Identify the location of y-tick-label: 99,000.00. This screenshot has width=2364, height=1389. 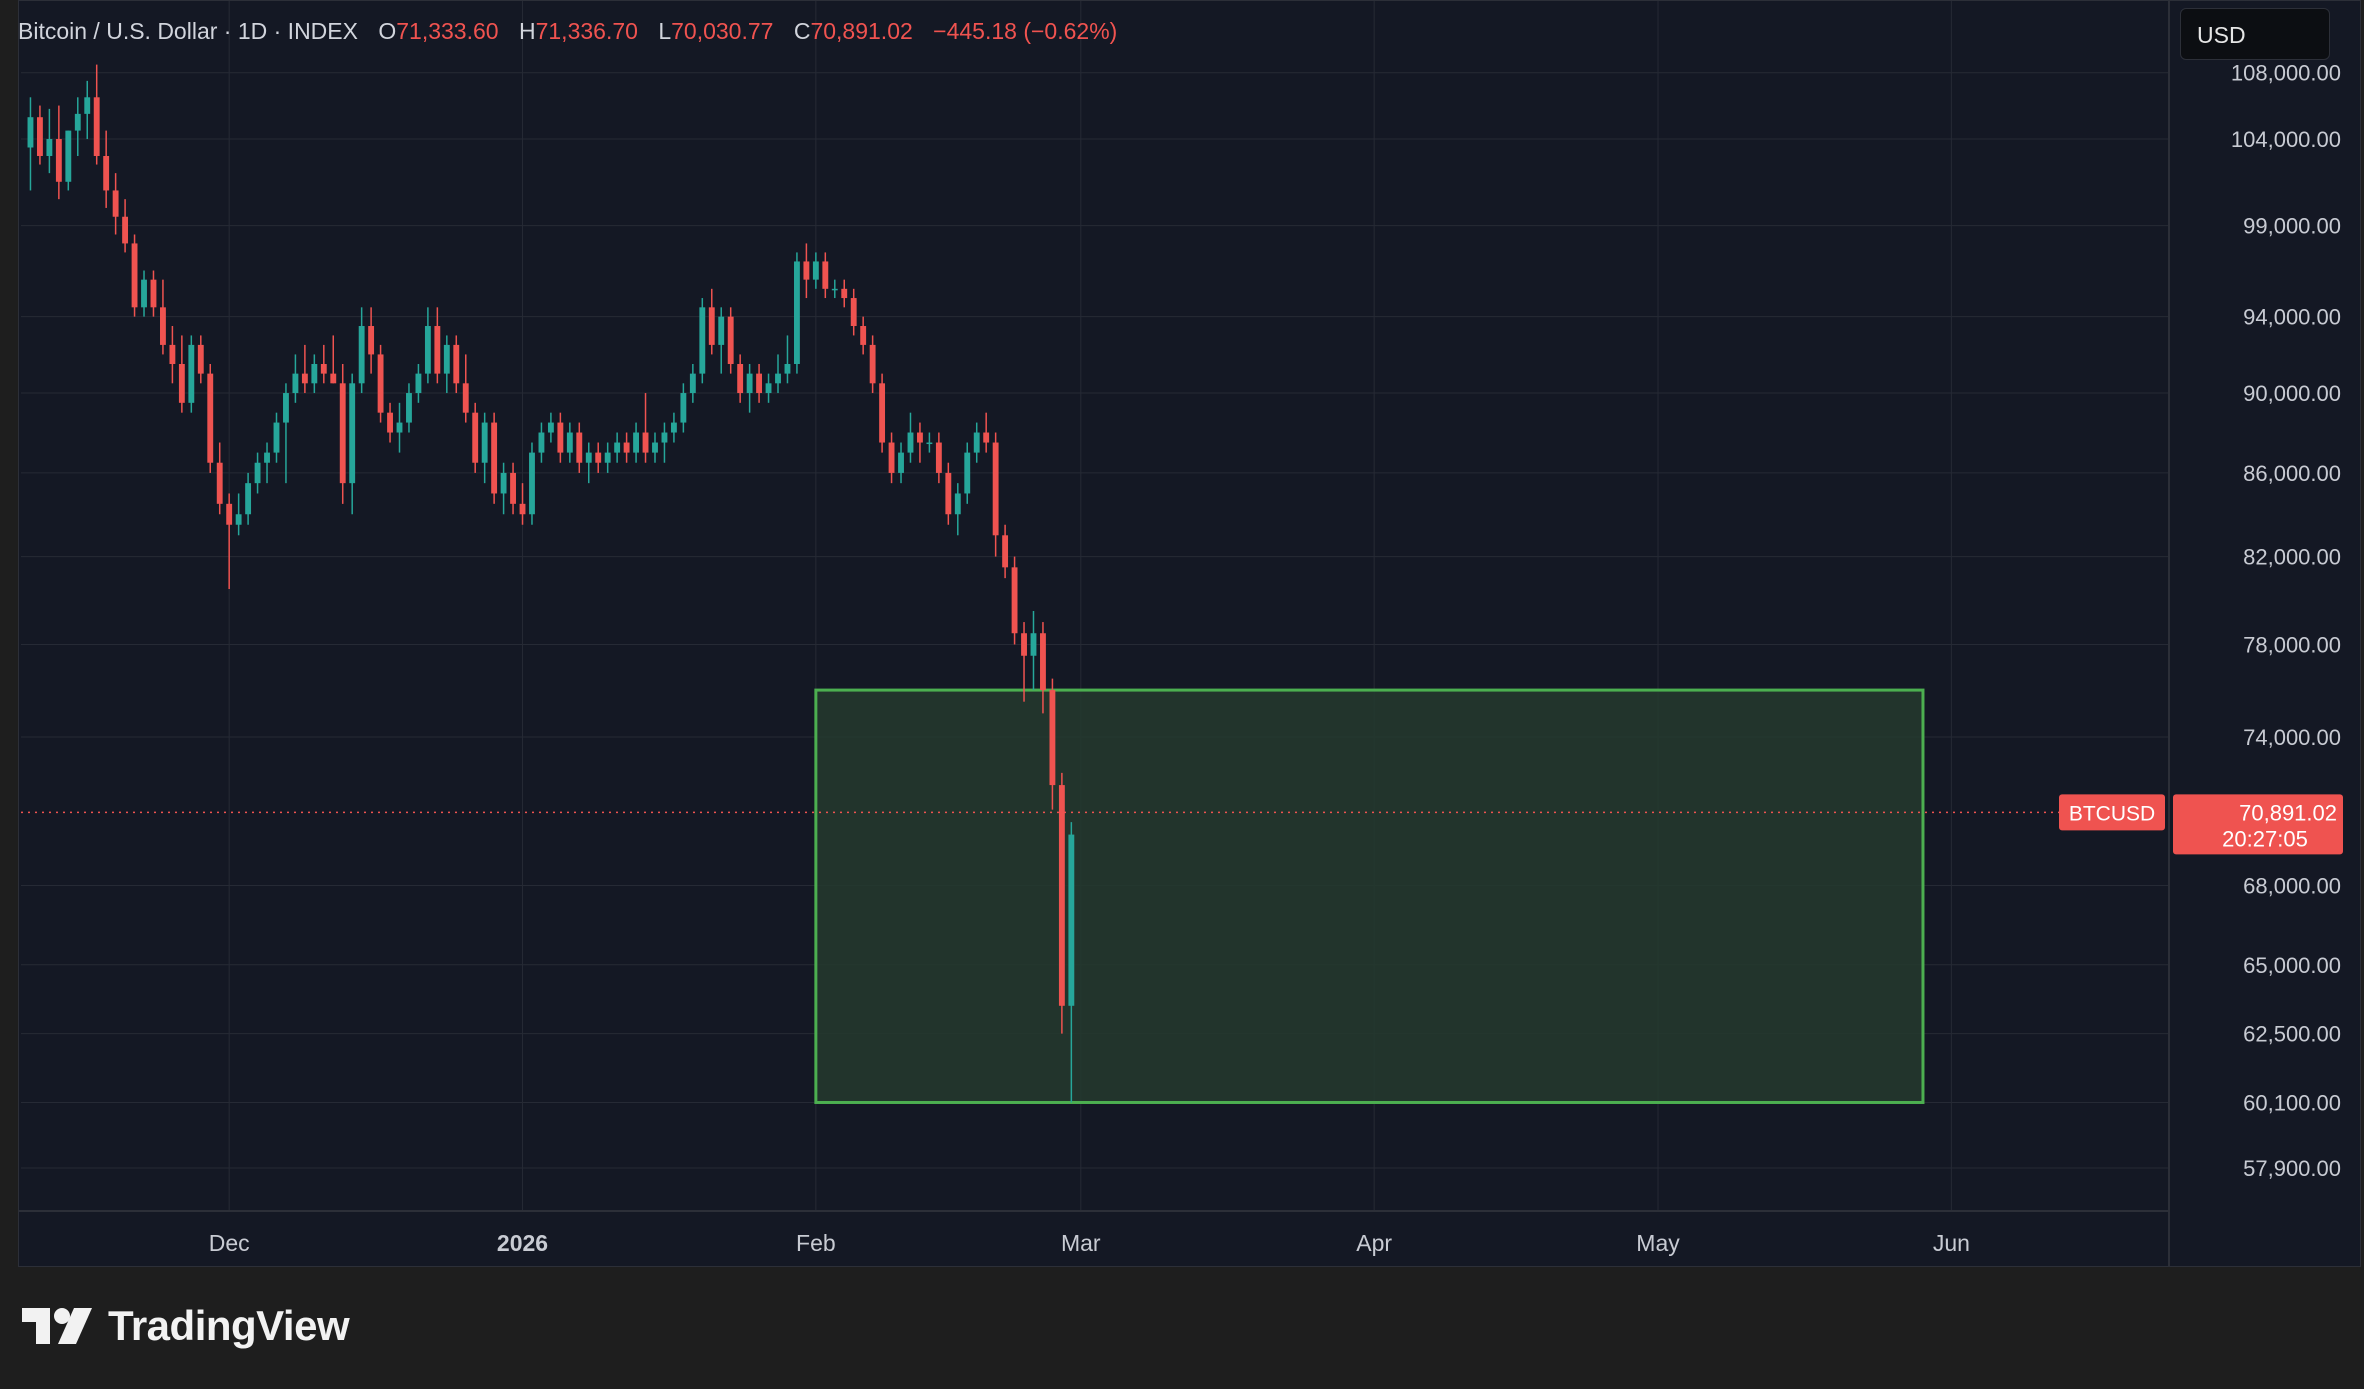
(2292, 226).